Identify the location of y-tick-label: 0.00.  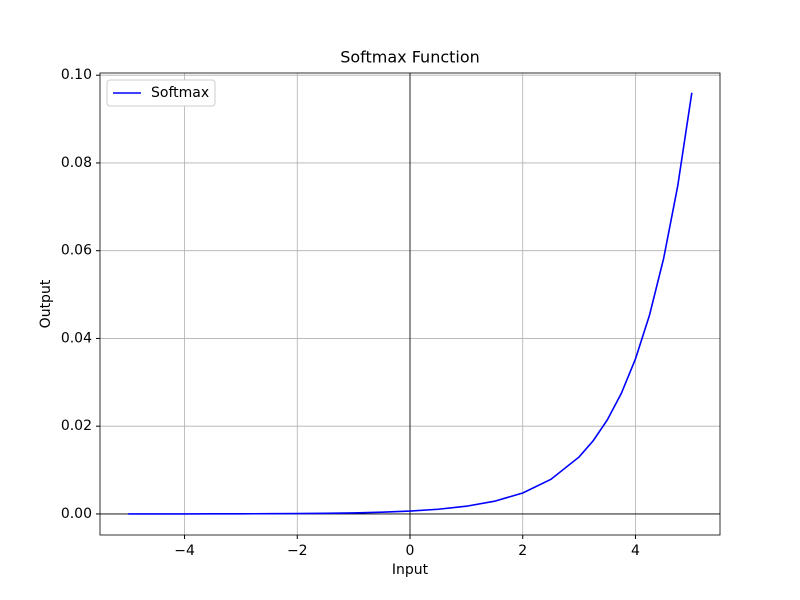
(76, 514).